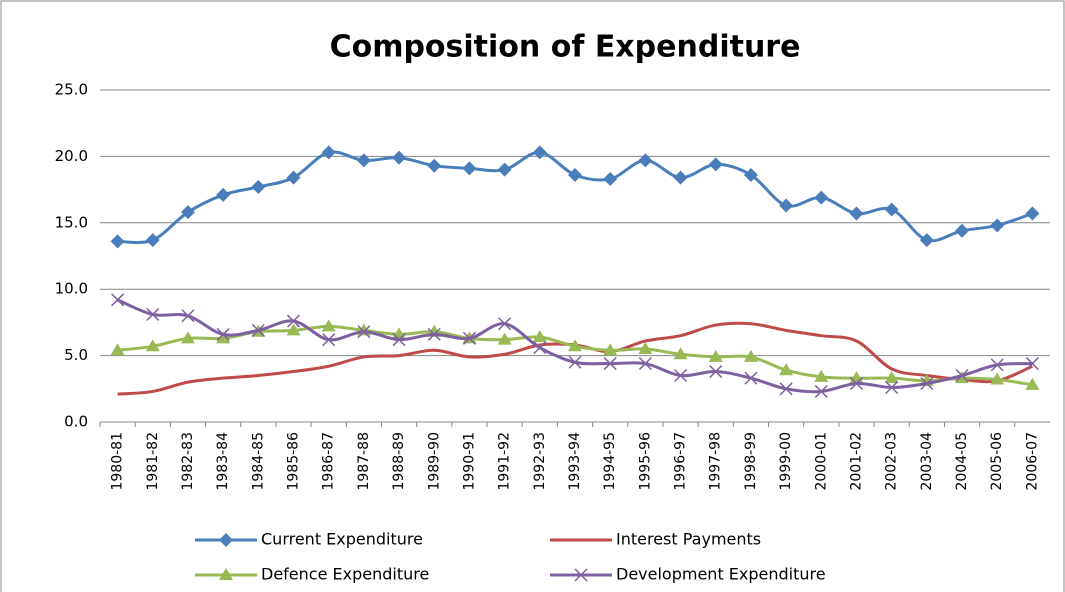 The width and height of the screenshot is (1065, 592). What do you see at coordinates (76, 422) in the screenshot?
I see `y-tick-label: 0.0` at bounding box center [76, 422].